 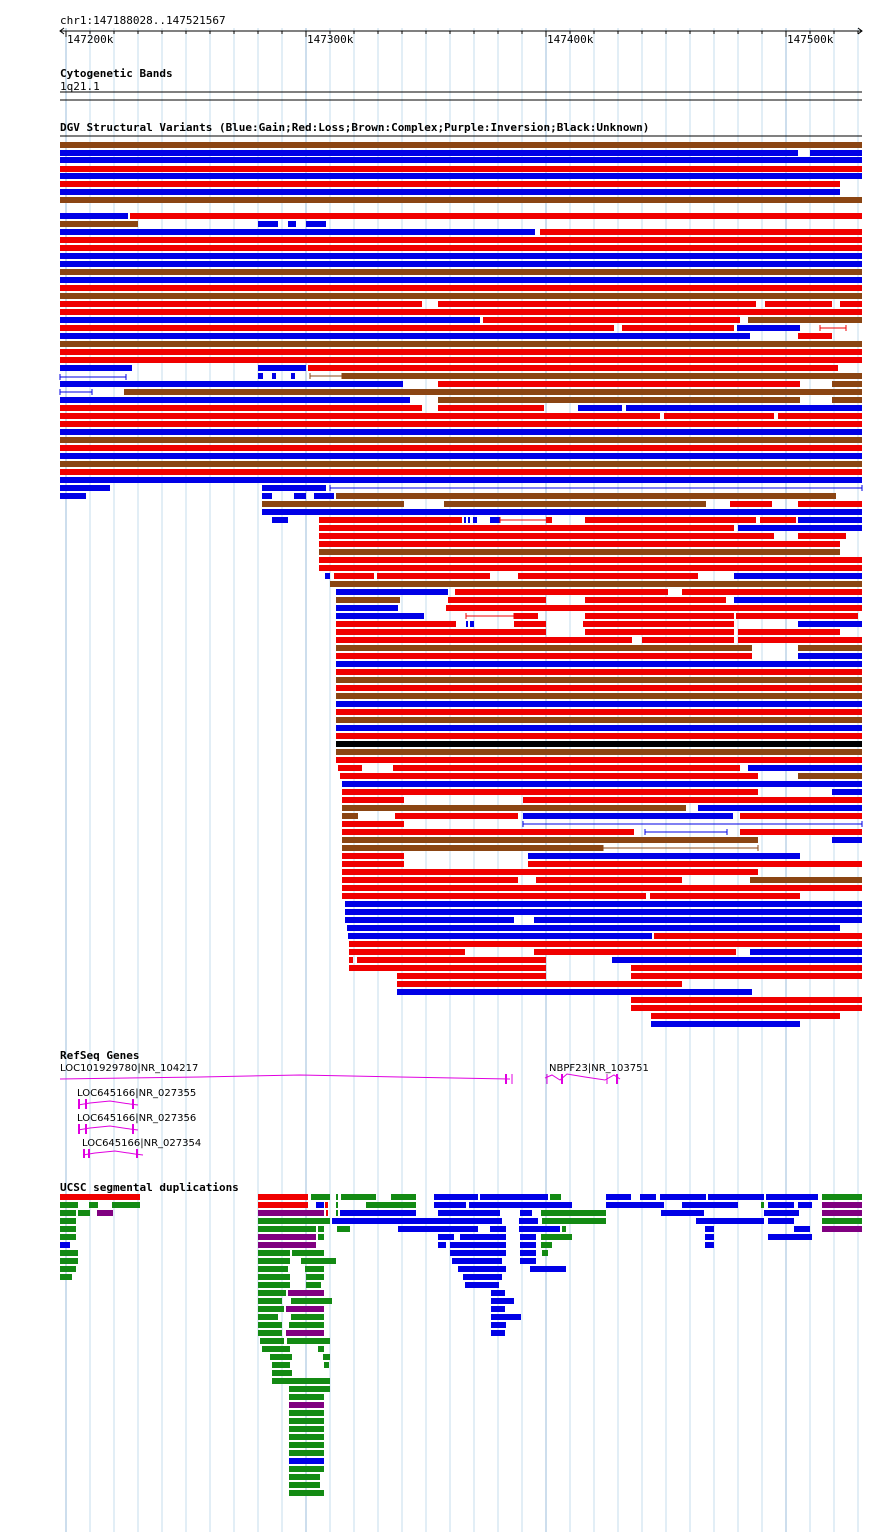 What do you see at coordinates (129, 1068) in the screenshot?
I see `gene-label-loc101929780: LOC101929780|NR_104217` at bounding box center [129, 1068].